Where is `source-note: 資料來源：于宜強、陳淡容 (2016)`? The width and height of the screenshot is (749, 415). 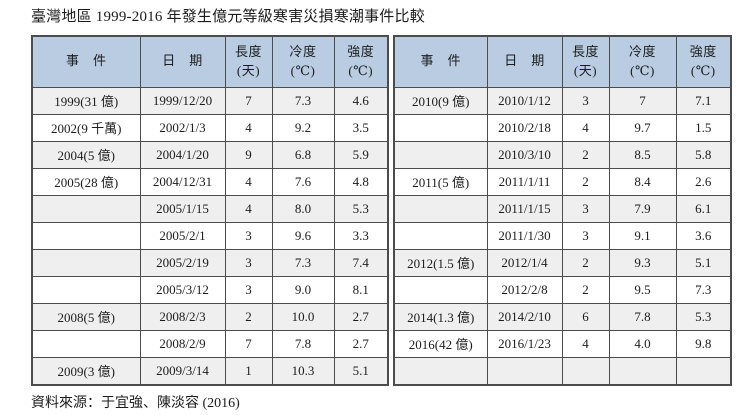 source-note: 資料來源：于宜強、陳淡容 (2016) is located at coordinates (135, 403).